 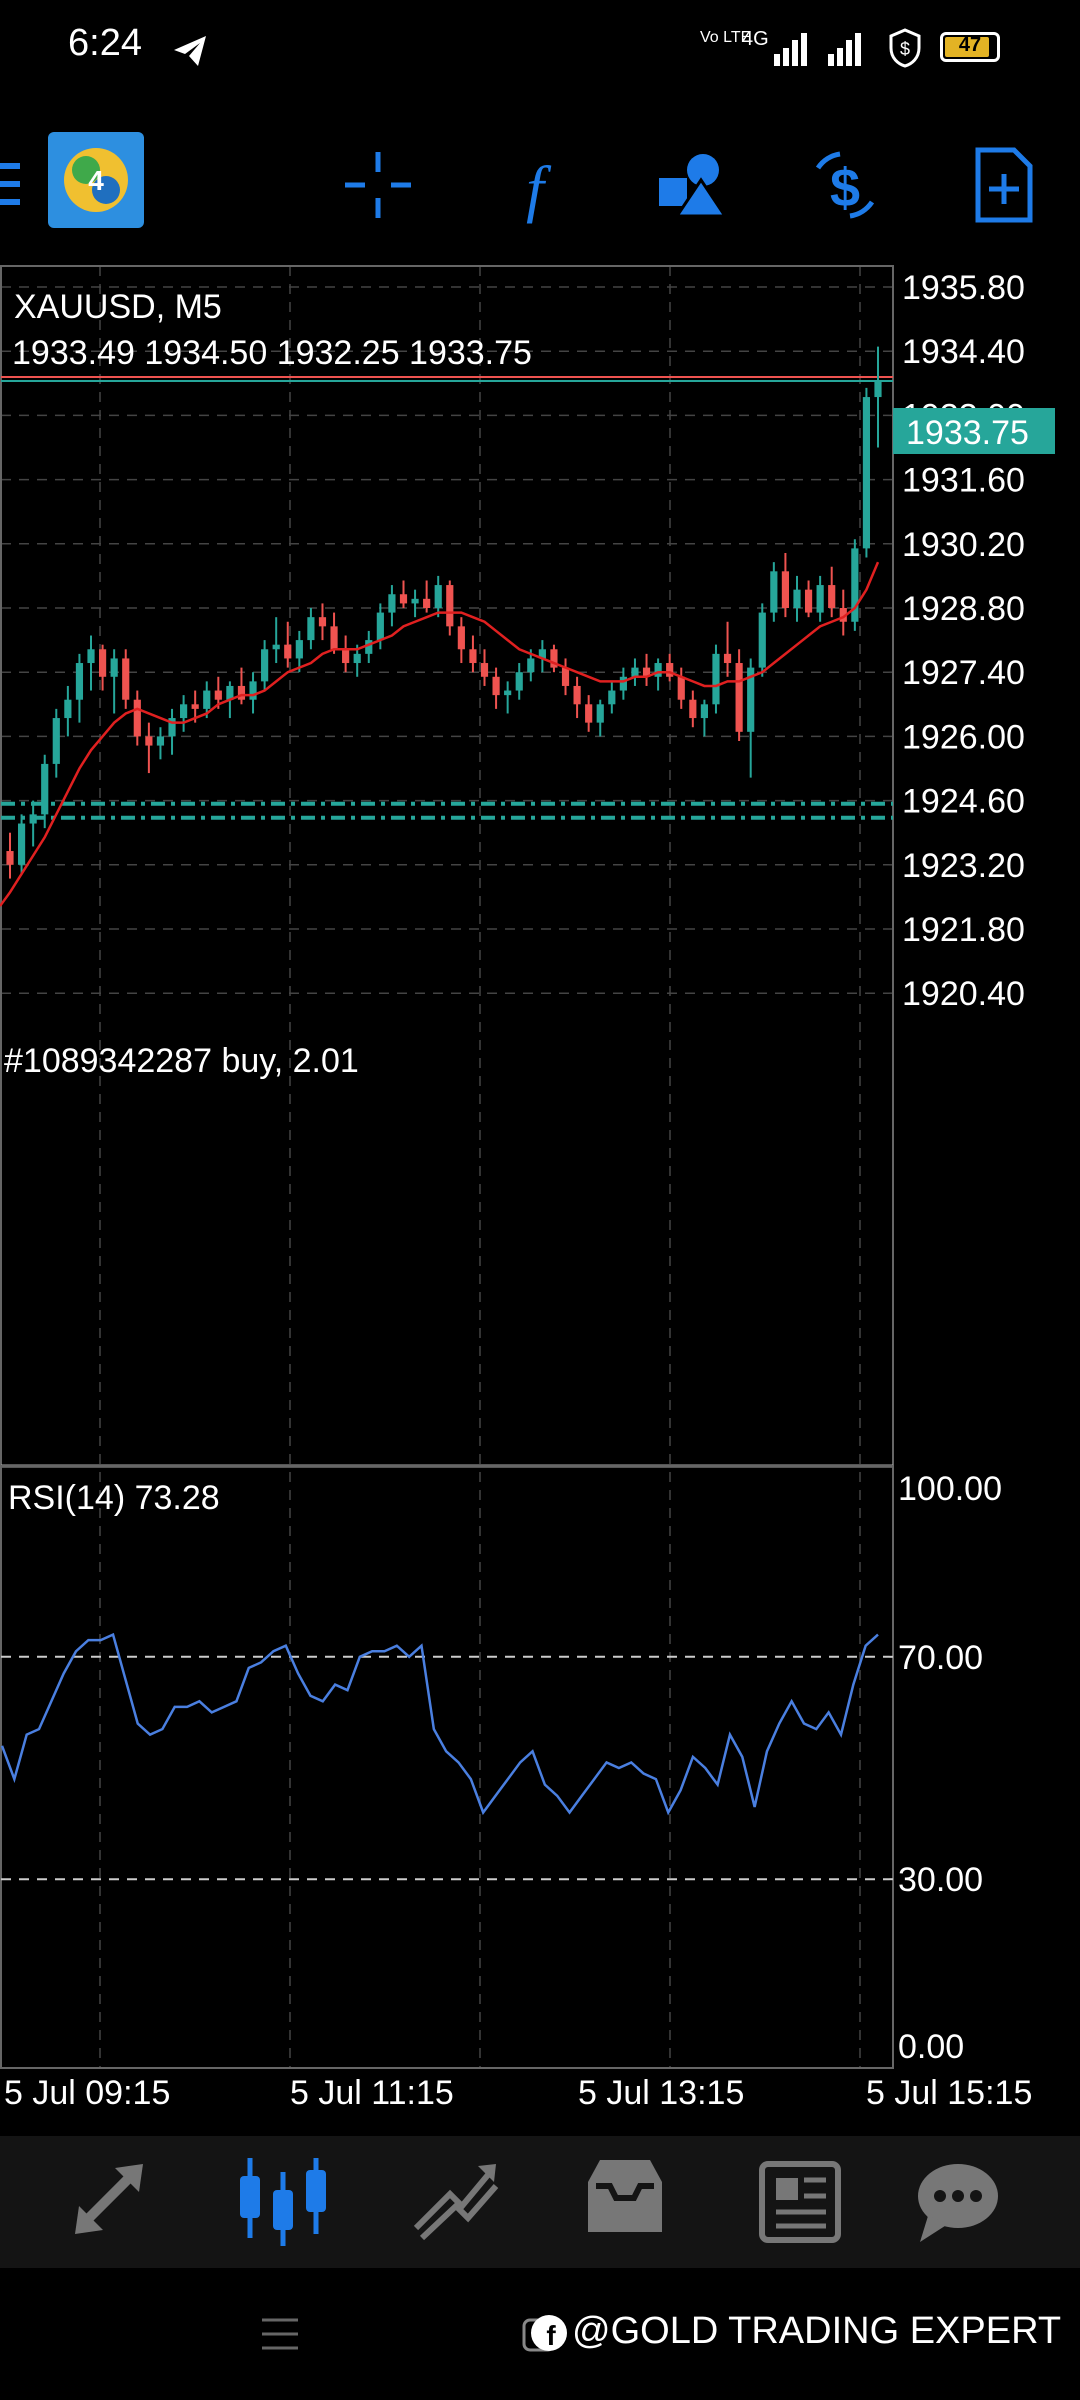 I want to click on order-label: #1089342287 buy, 2.01, so click(x=181, y=1061).